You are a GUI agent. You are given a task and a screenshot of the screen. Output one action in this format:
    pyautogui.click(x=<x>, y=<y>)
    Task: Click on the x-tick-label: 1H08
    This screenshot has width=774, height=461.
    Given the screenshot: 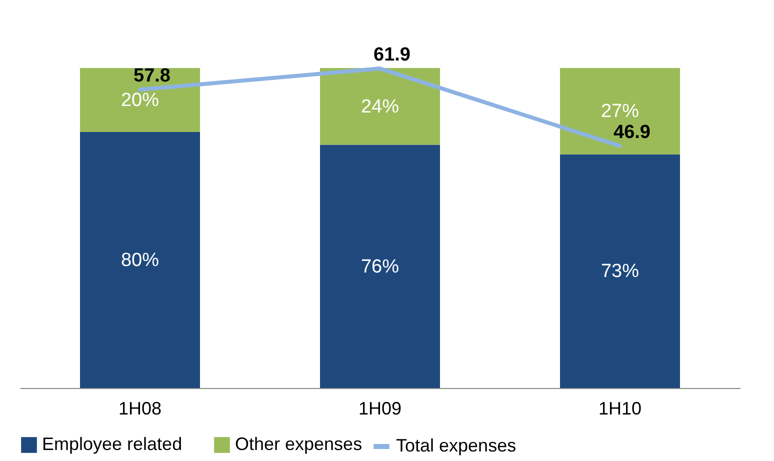 What is the action you would take?
    pyautogui.click(x=140, y=408)
    